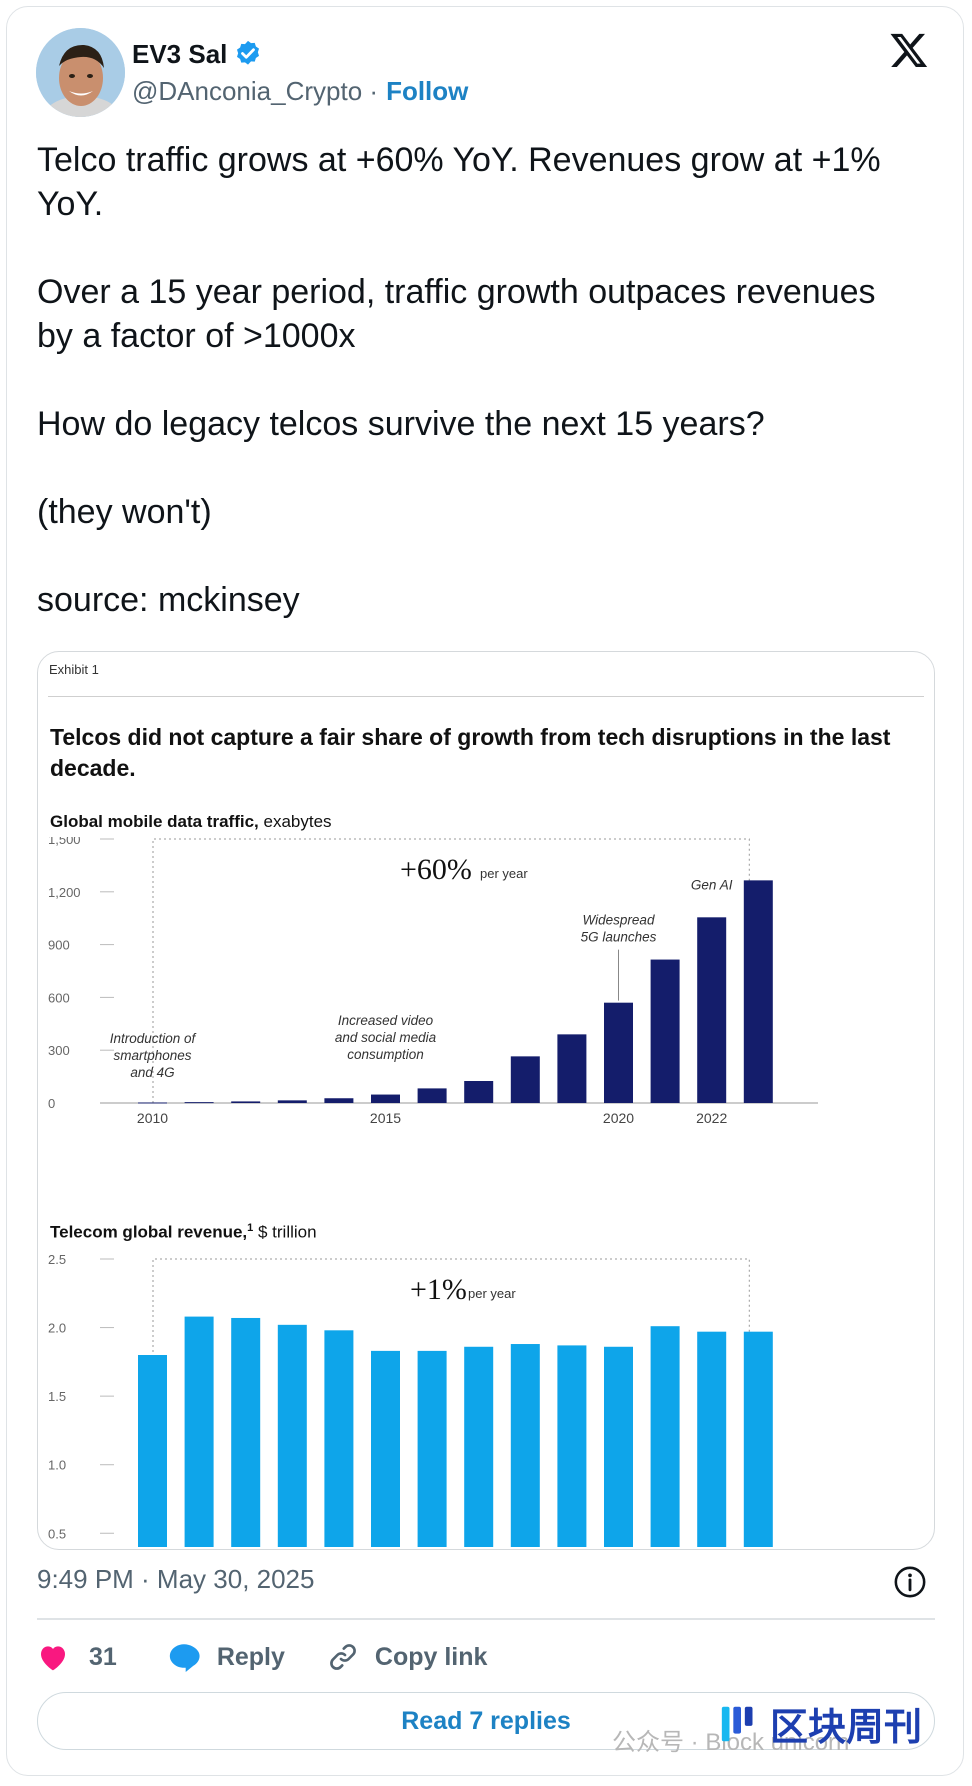  What do you see at coordinates (250, 1228) in the screenshot?
I see `revenue-chart-footnote: 1` at bounding box center [250, 1228].